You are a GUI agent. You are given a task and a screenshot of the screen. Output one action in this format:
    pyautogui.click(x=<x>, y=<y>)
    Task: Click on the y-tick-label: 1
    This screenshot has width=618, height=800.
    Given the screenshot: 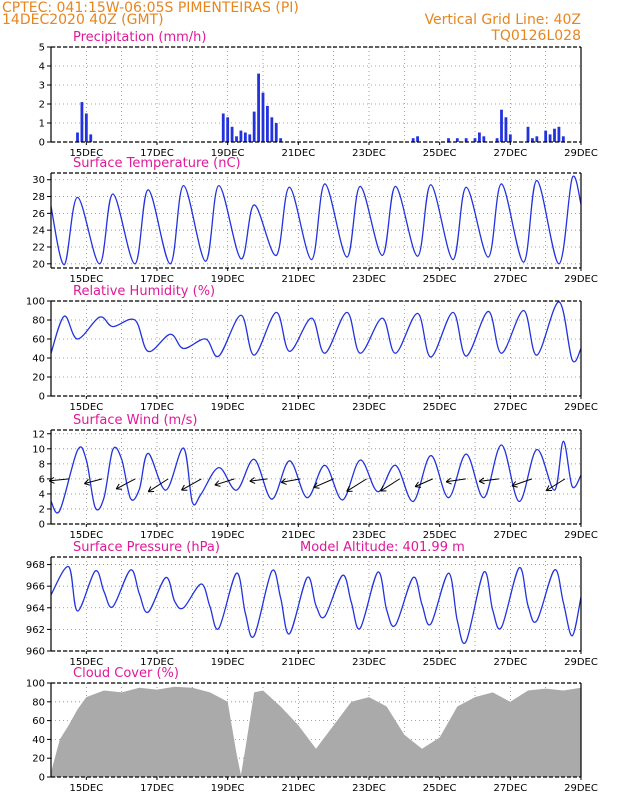 What is the action you would take?
    pyautogui.click(x=42, y=124)
    